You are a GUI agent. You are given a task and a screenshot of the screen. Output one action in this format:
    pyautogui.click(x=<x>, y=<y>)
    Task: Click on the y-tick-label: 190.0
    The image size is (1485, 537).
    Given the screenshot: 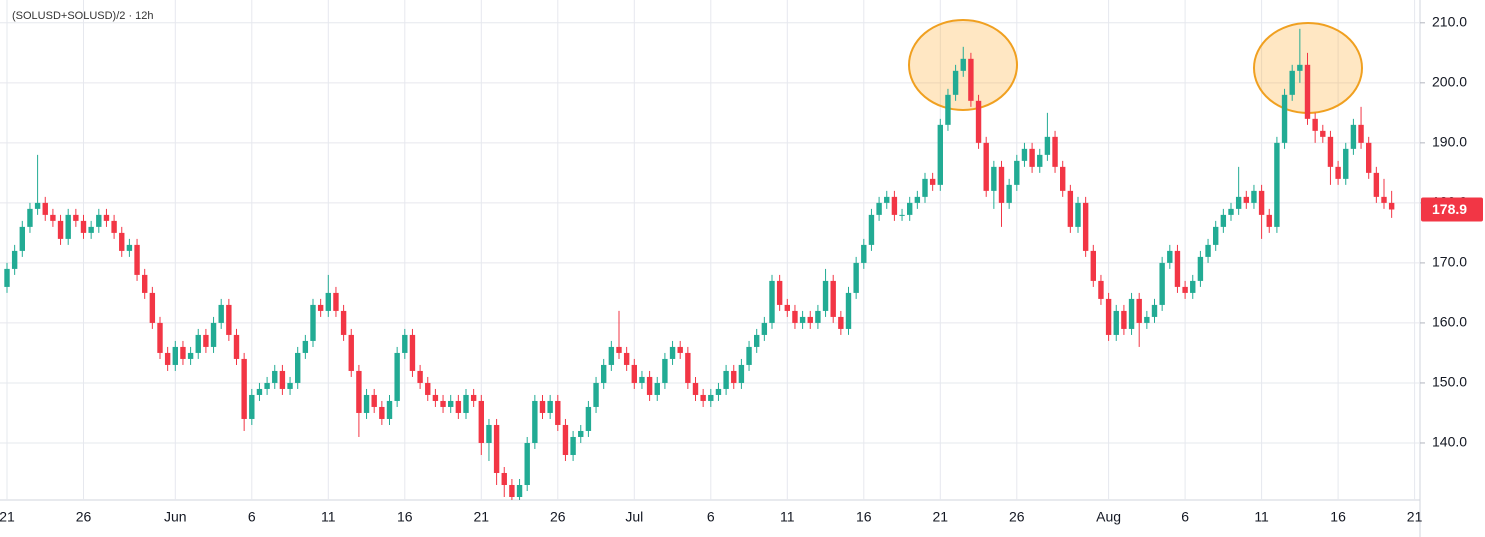 What is the action you would take?
    pyautogui.click(x=1449, y=142)
    